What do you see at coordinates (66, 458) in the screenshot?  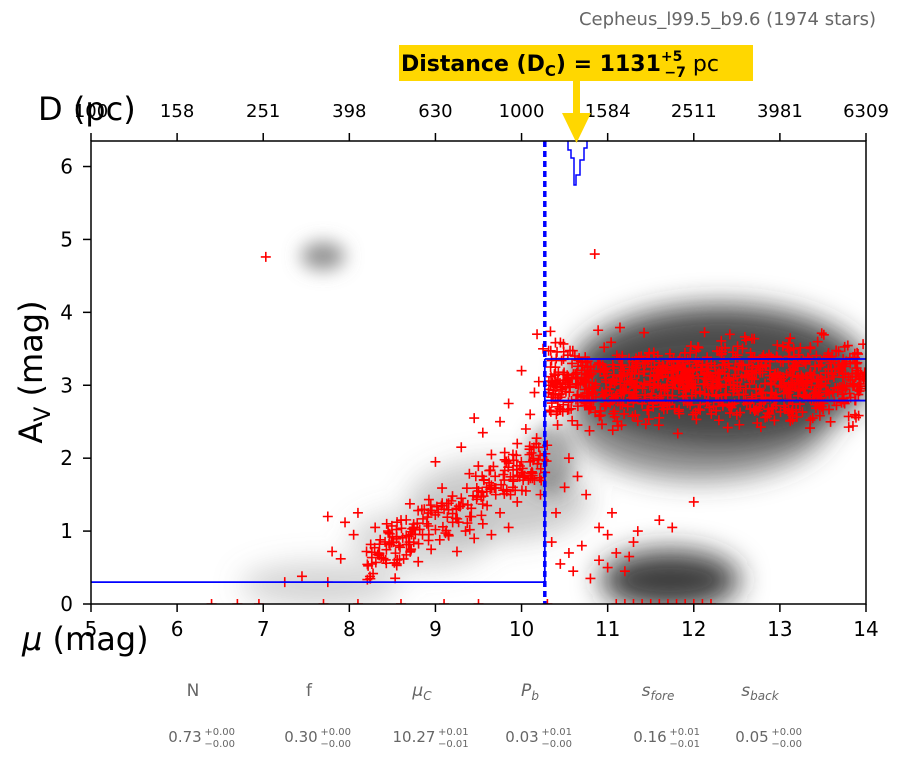 I see `y-tick-label: 2` at bounding box center [66, 458].